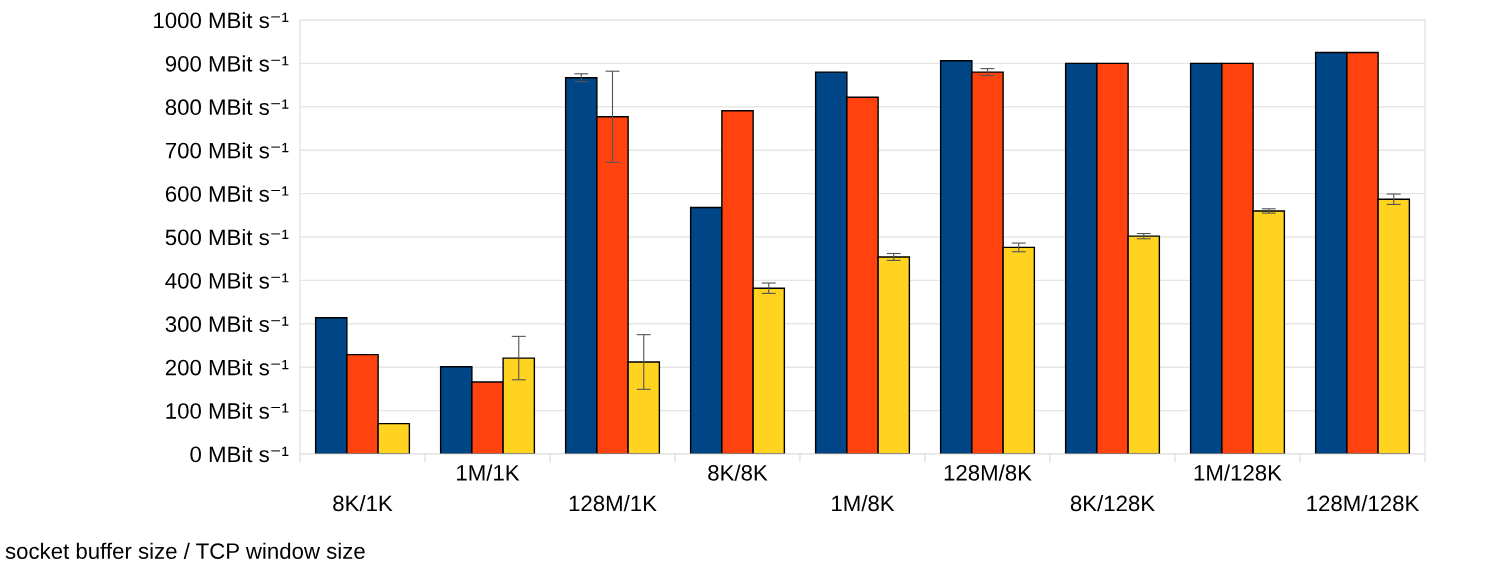 This screenshot has width=1486, height=568. What do you see at coordinates (227, 367) in the screenshot?
I see `y-tick-label: 200 MBit s⁻¹` at bounding box center [227, 367].